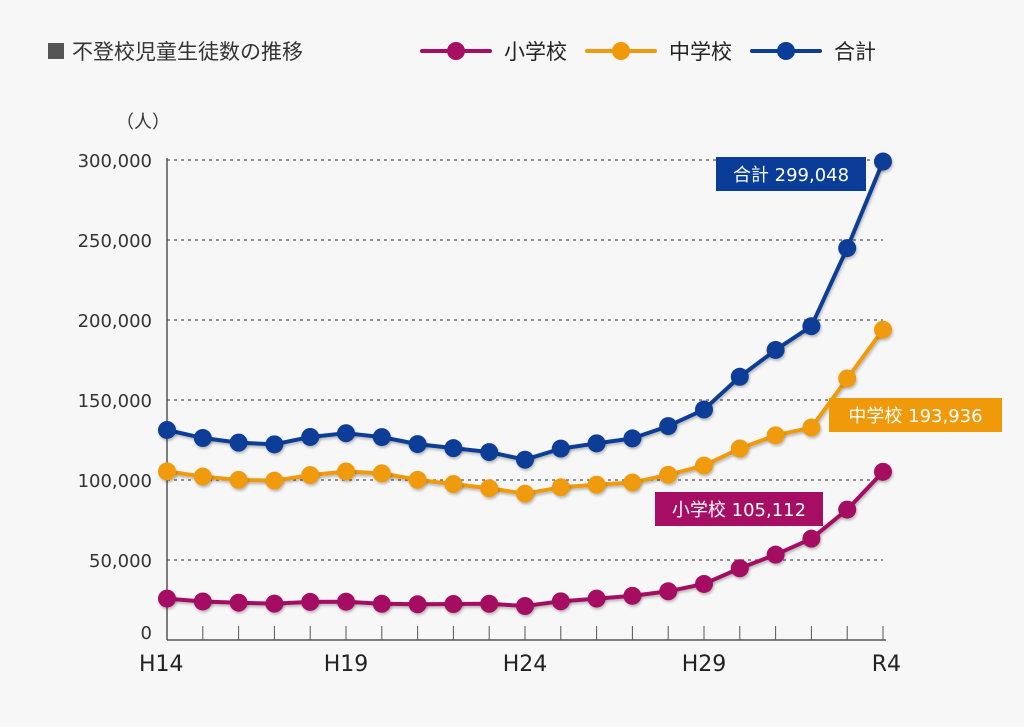 Image resolution: width=1024 pixels, height=727 pixels. What do you see at coordinates (346, 664) in the screenshot?
I see `x-tick-label: H19` at bounding box center [346, 664].